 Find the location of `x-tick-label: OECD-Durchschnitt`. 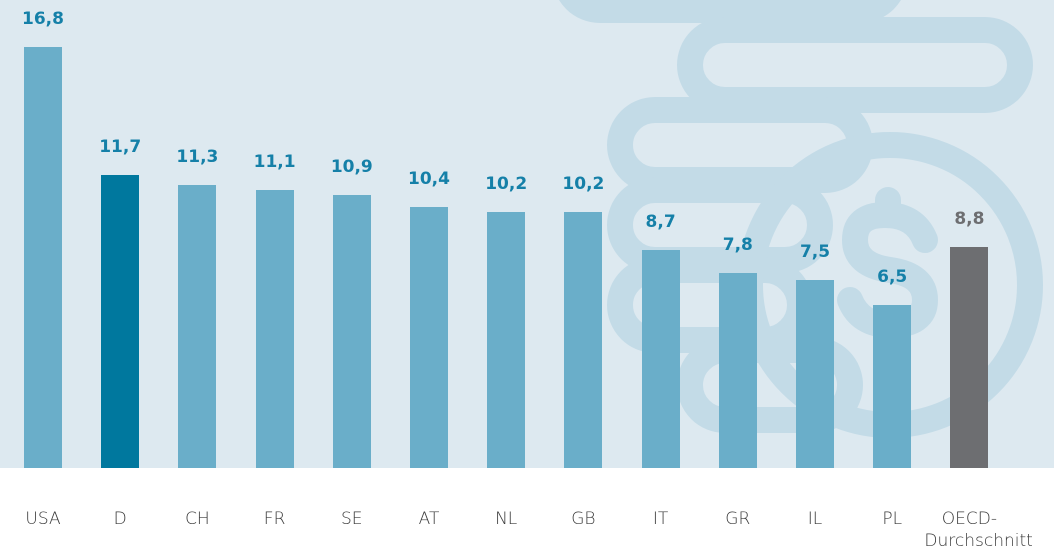

x-tick-label: OECD-Durchschnitt is located at coordinates (978, 530).